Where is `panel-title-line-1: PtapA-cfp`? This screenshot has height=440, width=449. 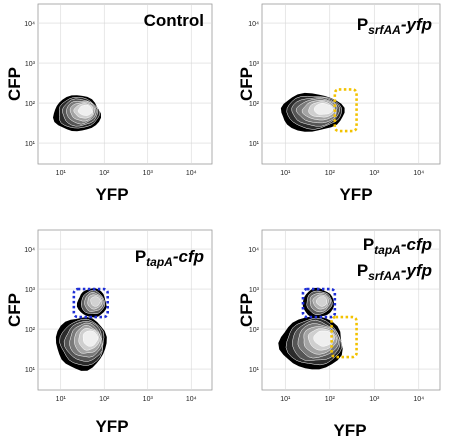
panel-title-line-1: PtapA-cfp is located at coordinates (397, 246).